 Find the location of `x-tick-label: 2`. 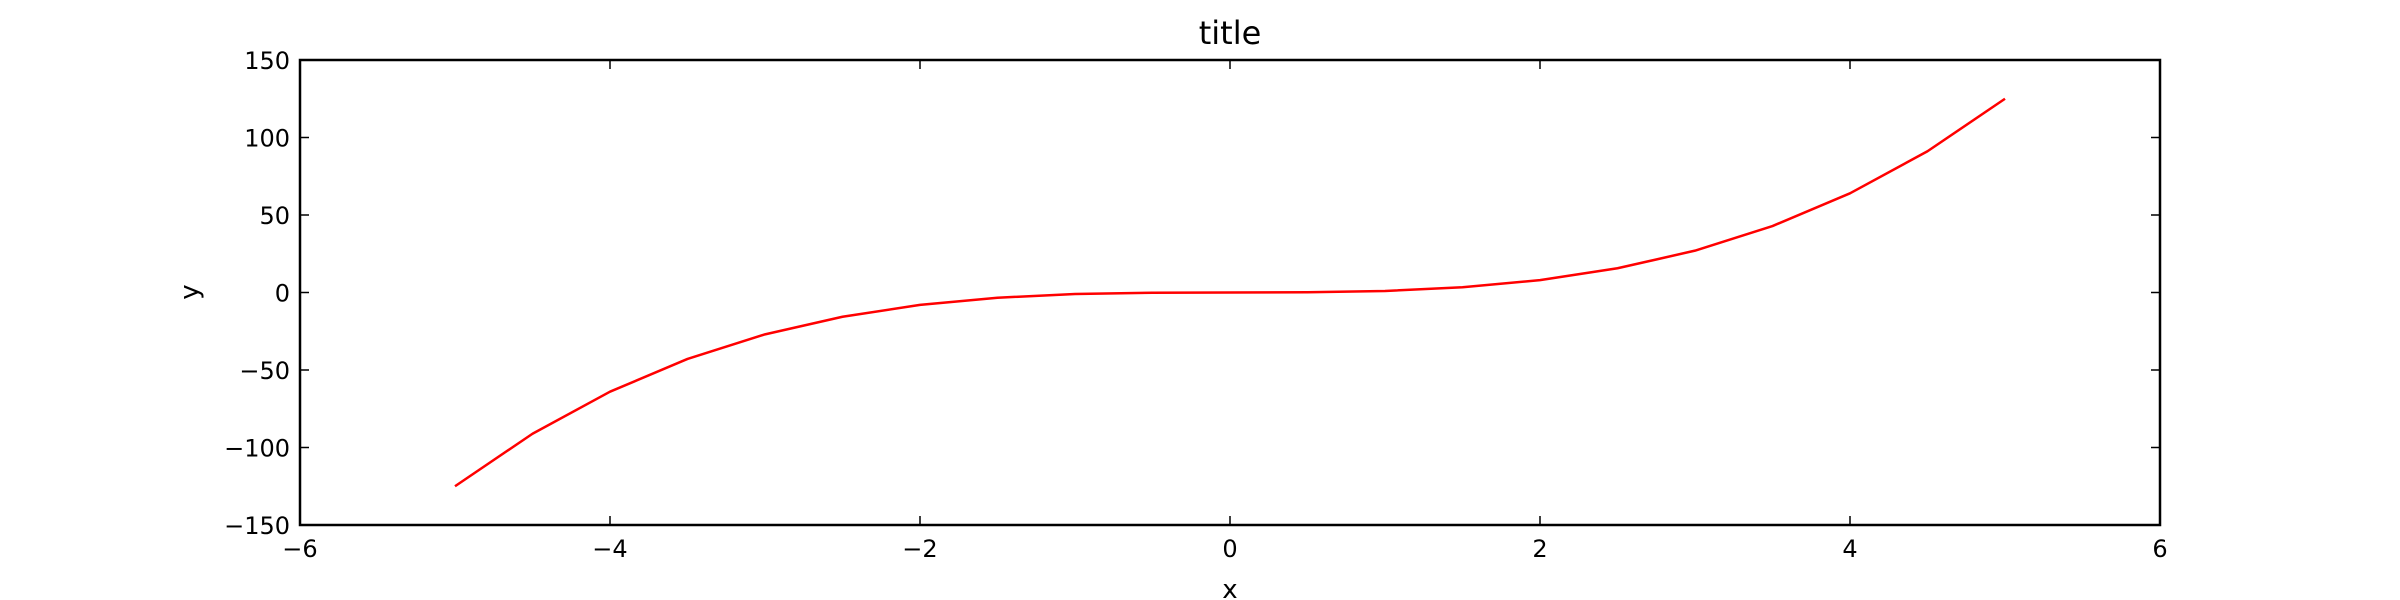

x-tick-label: 2 is located at coordinates (1539, 549).